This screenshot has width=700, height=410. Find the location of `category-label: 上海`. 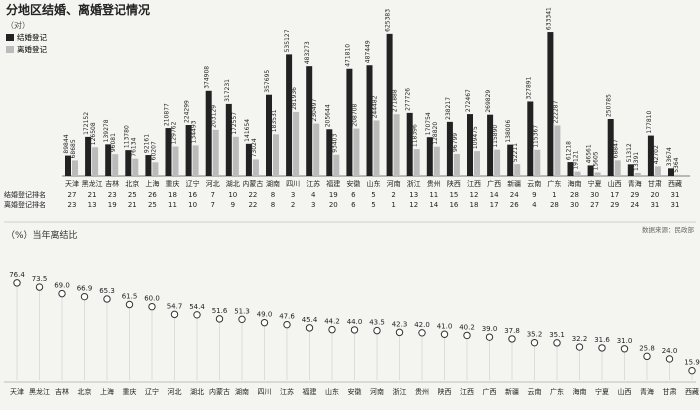

category-label: 上海 is located at coordinates (107, 391).